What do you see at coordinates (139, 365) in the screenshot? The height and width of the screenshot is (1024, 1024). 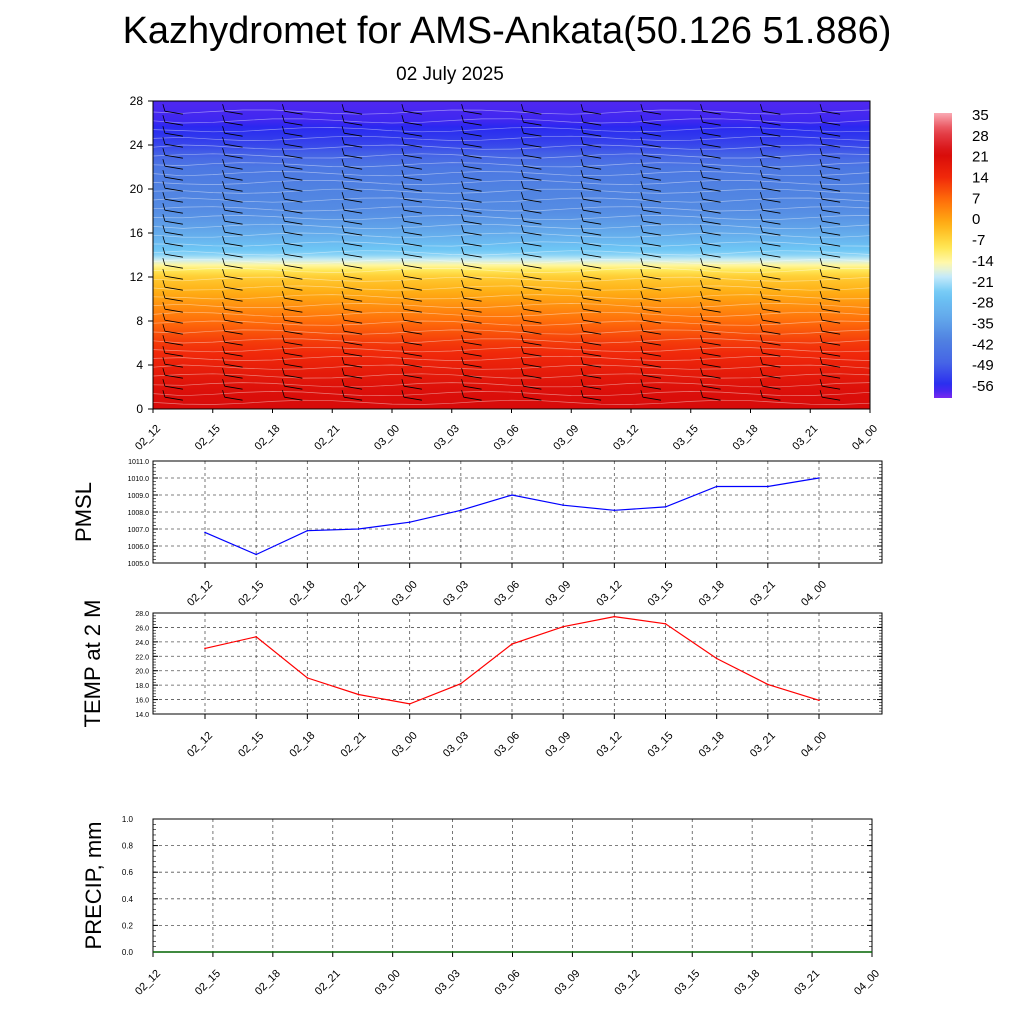 I see `y-tick-label: 4` at bounding box center [139, 365].